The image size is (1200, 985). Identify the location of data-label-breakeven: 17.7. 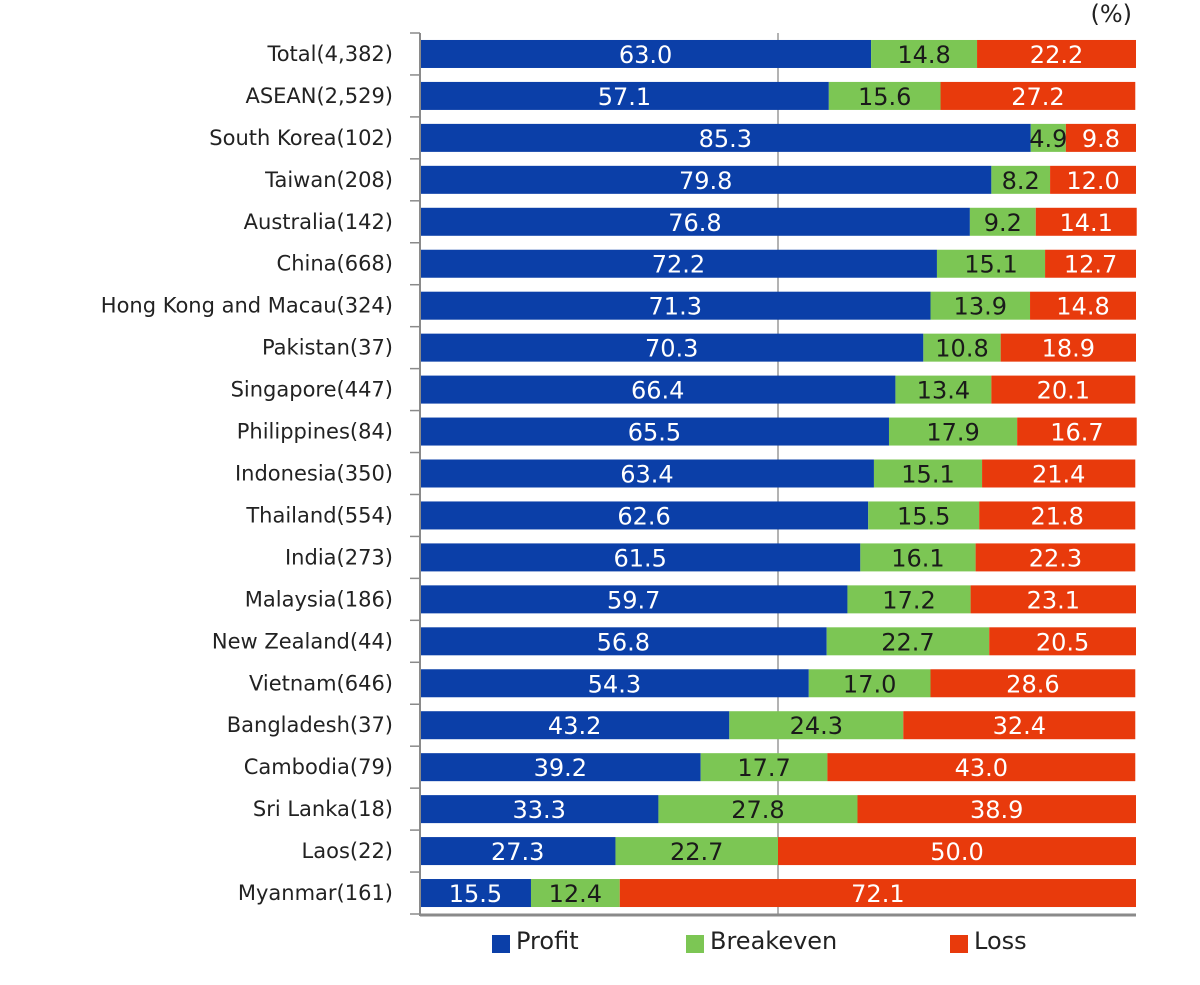
(763, 768).